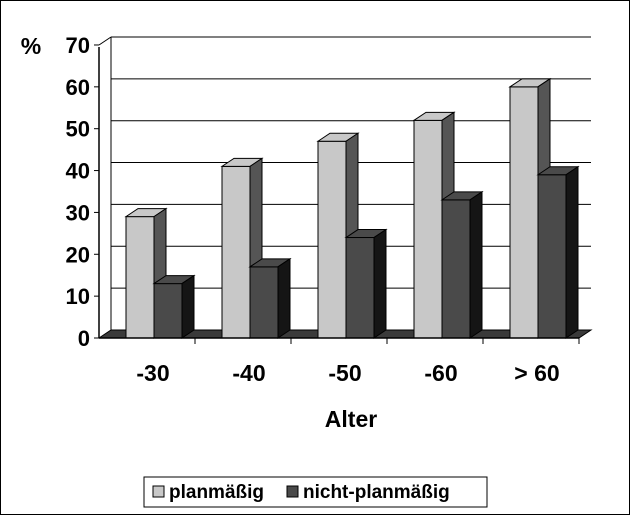 The width and height of the screenshot is (630, 521). Describe the element at coordinates (351, 419) in the screenshot. I see `x-axis-title: Alter` at that location.